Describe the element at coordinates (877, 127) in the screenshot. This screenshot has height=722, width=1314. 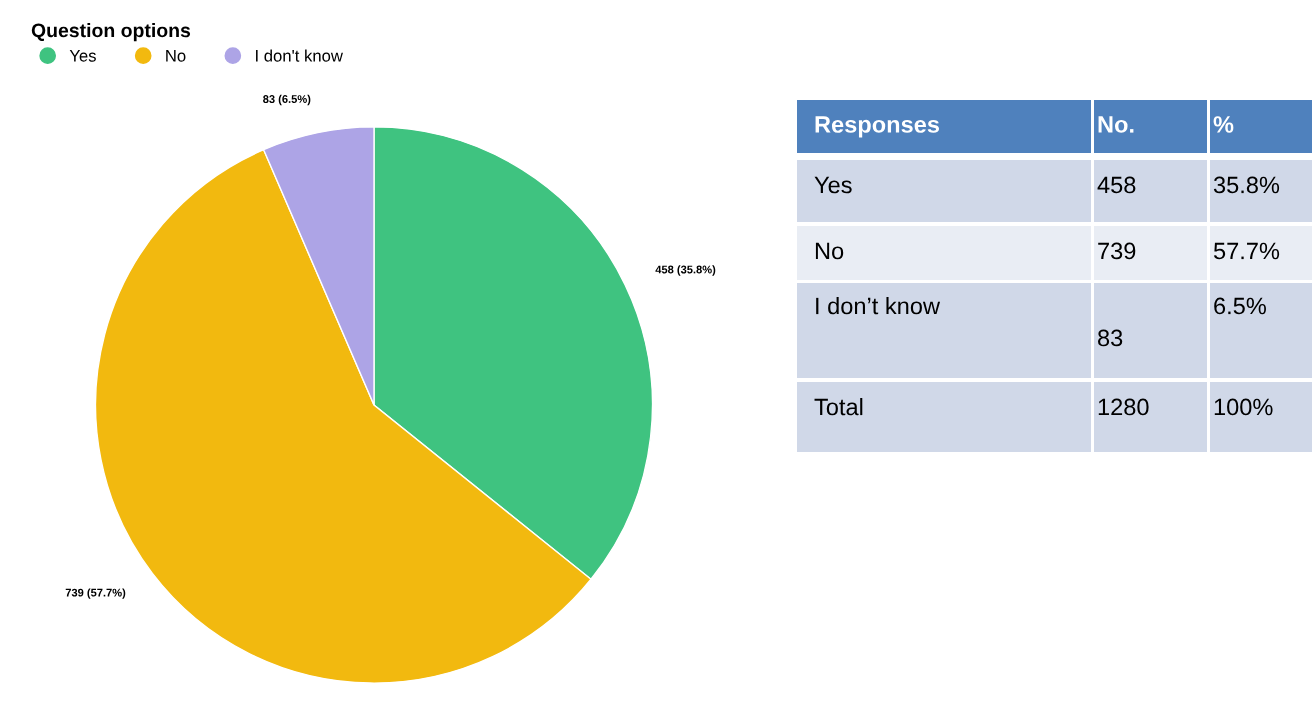
I see `text: Responses` at that location.